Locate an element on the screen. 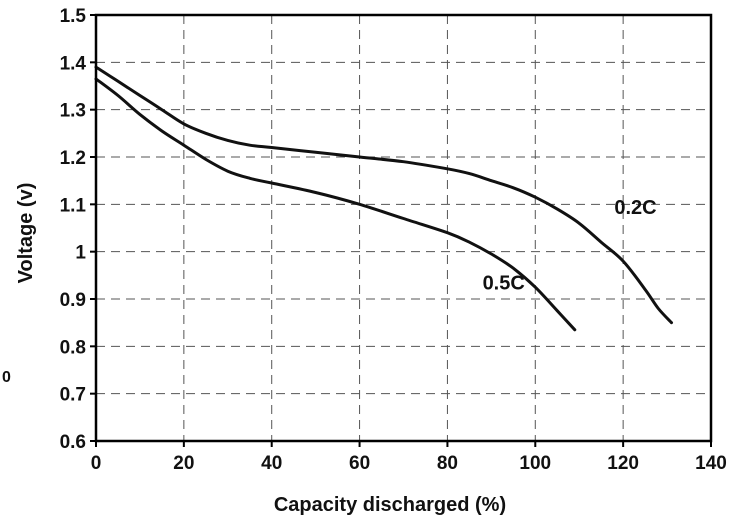  y-tick-label: 0.8 is located at coordinates (73, 347).